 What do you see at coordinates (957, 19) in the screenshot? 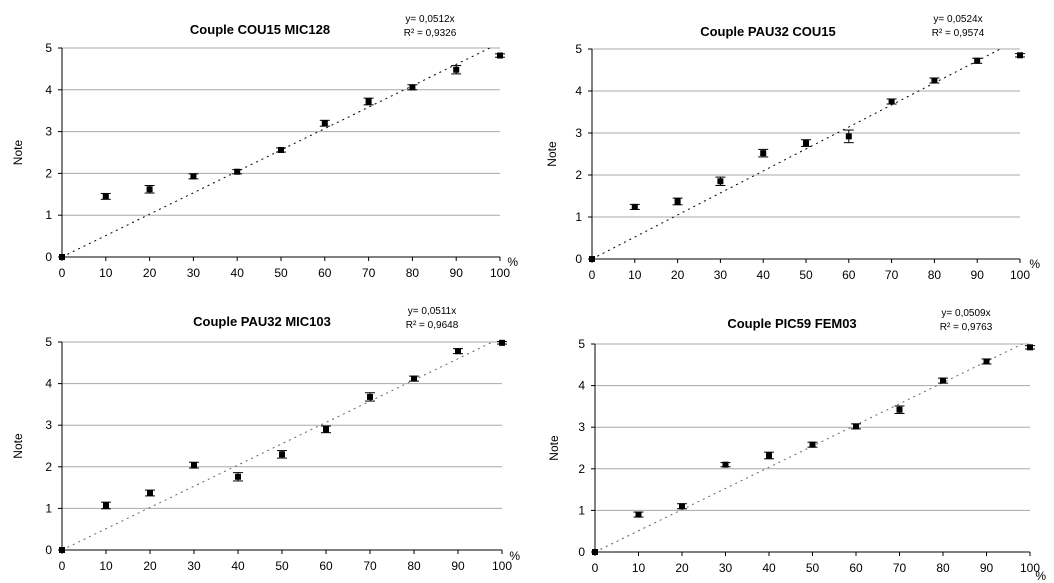
I see `trend-equation: y= 0,0524x` at bounding box center [957, 19].